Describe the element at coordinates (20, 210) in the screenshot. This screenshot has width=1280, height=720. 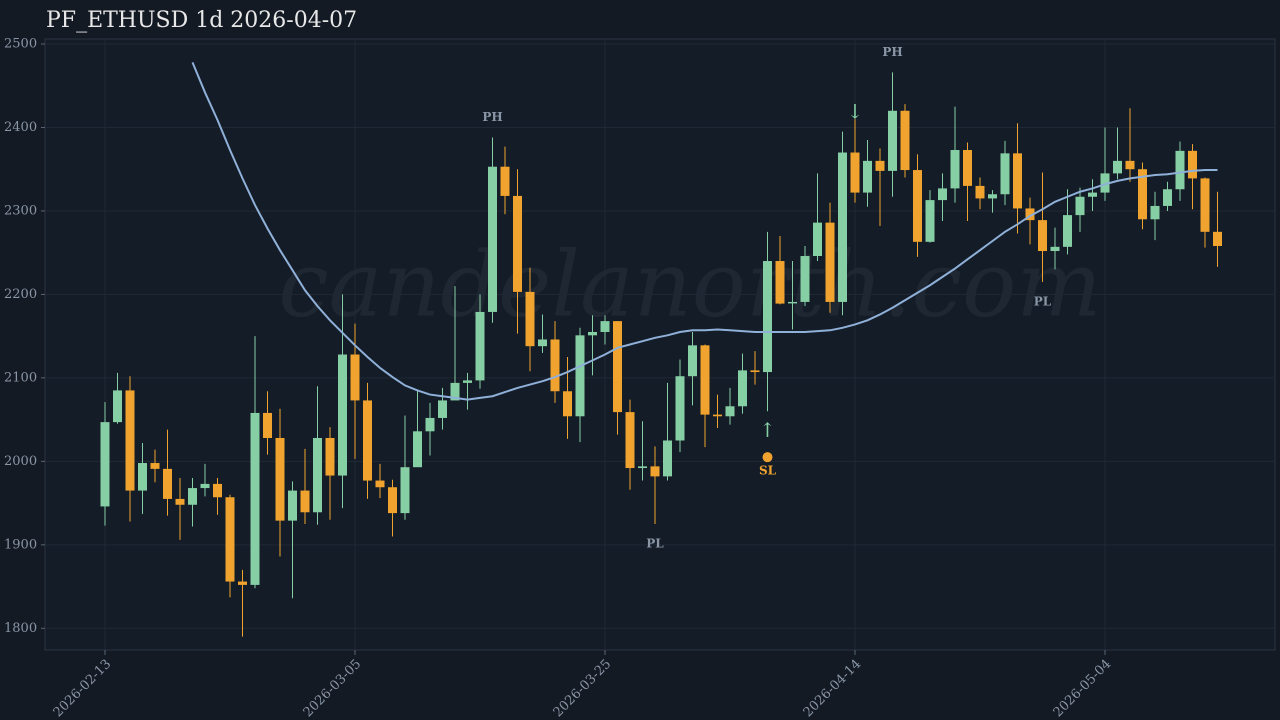
I see `y-tick-label: 2300` at that location.